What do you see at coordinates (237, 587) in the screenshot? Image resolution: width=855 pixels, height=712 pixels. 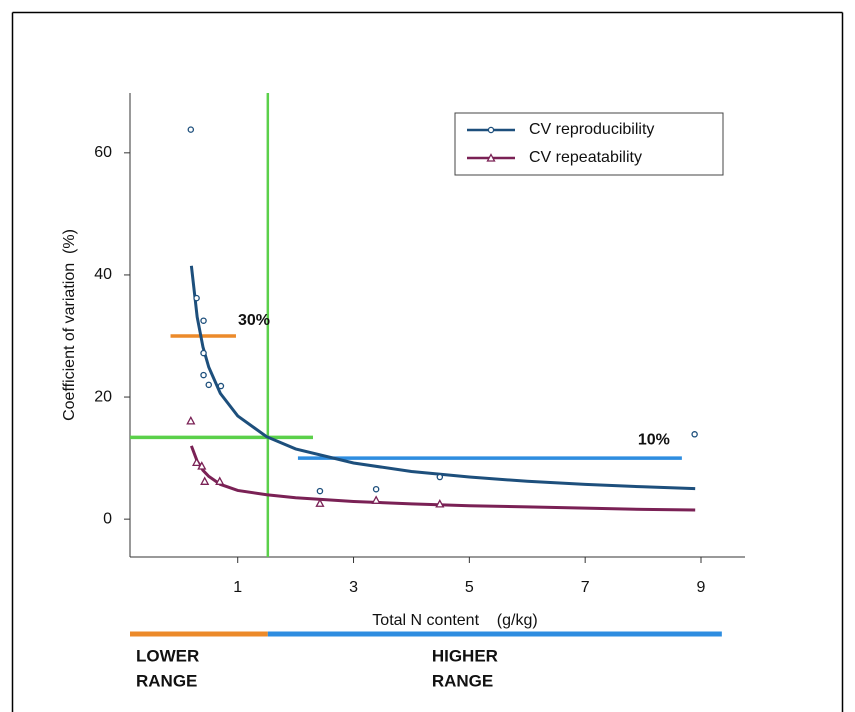 I see `x-tick-label: 1` at bounding box center [237, 587].